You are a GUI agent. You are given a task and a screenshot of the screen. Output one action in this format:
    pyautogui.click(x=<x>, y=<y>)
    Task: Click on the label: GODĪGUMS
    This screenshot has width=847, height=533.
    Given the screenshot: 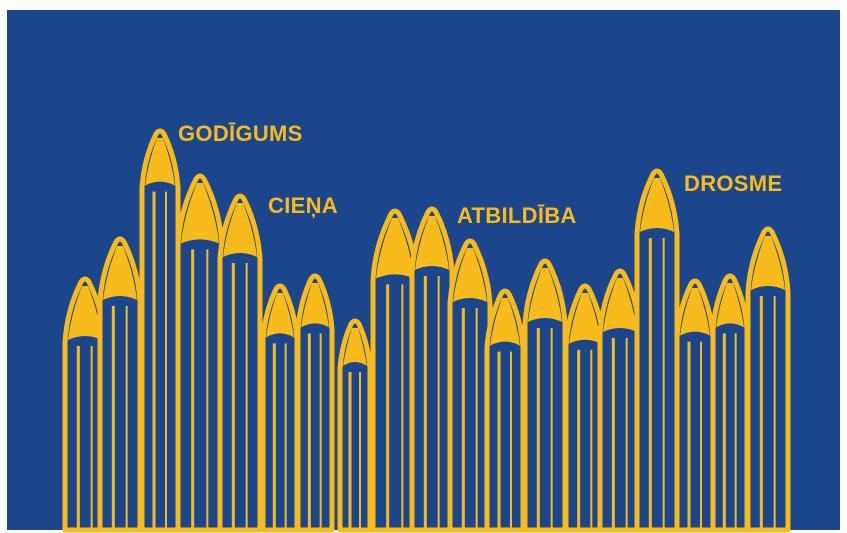 What is the action you would take?
    pyautogui.click(x=240, y=133)
    